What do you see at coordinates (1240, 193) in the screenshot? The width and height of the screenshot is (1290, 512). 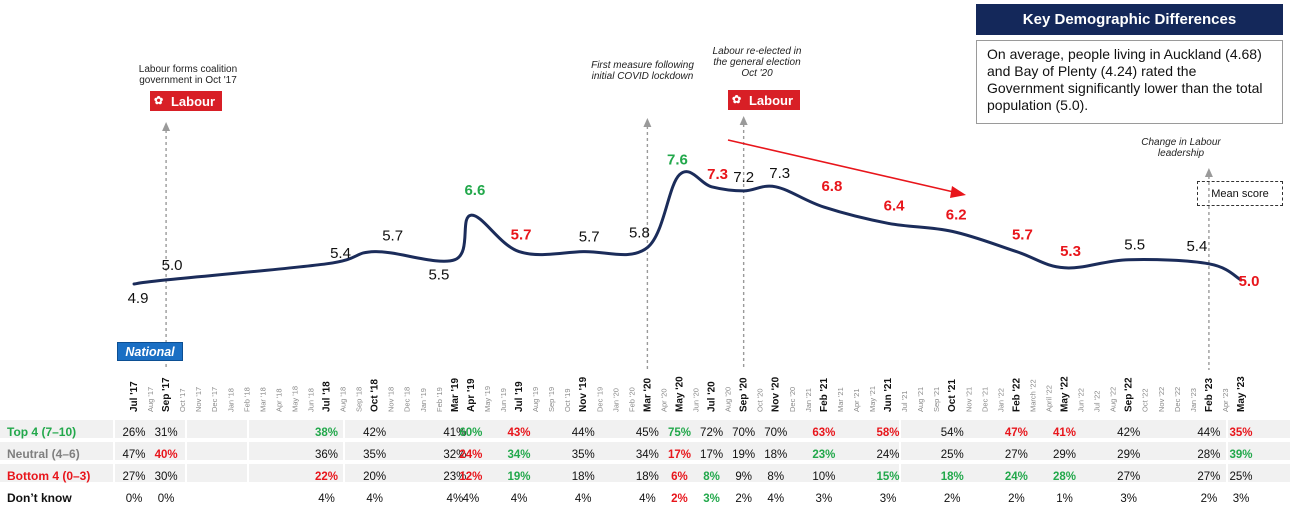 I see `legend-mean-score: Mean score` at bounding box center [1240, 193].